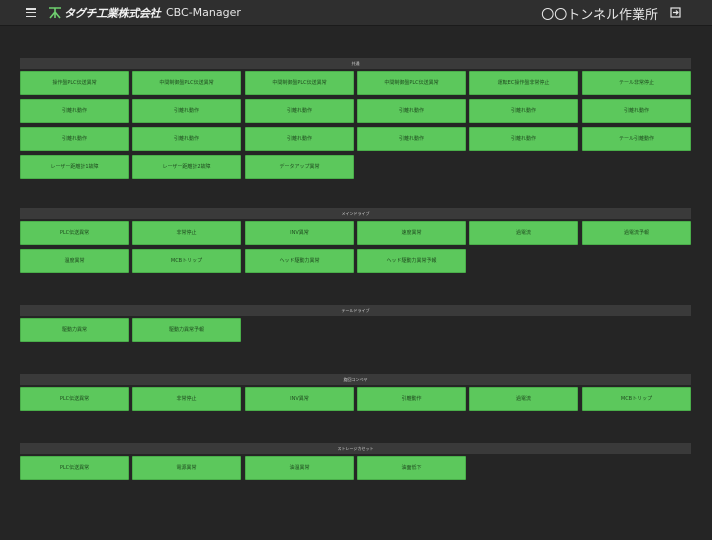 This screenshot has height=540, width=712. What do you see at coordinates (355, 310) in the screenshot?
I see `section-header: テールドライブ` at bounding box center [355, 310].